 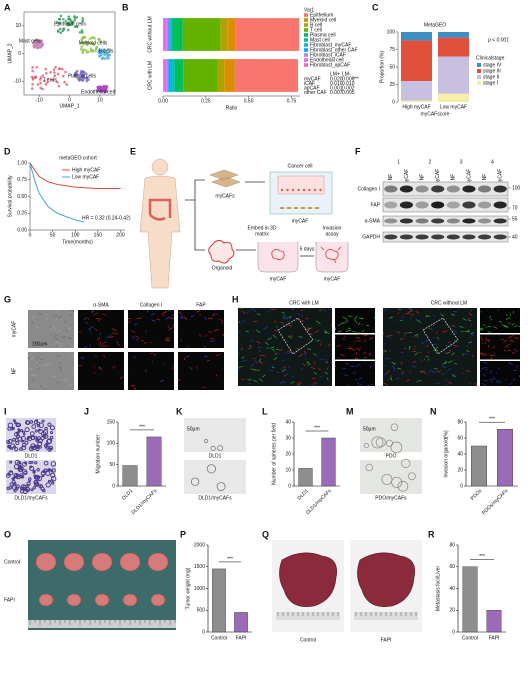 I want to click on legend-swatch, so click(x=479, y=83).